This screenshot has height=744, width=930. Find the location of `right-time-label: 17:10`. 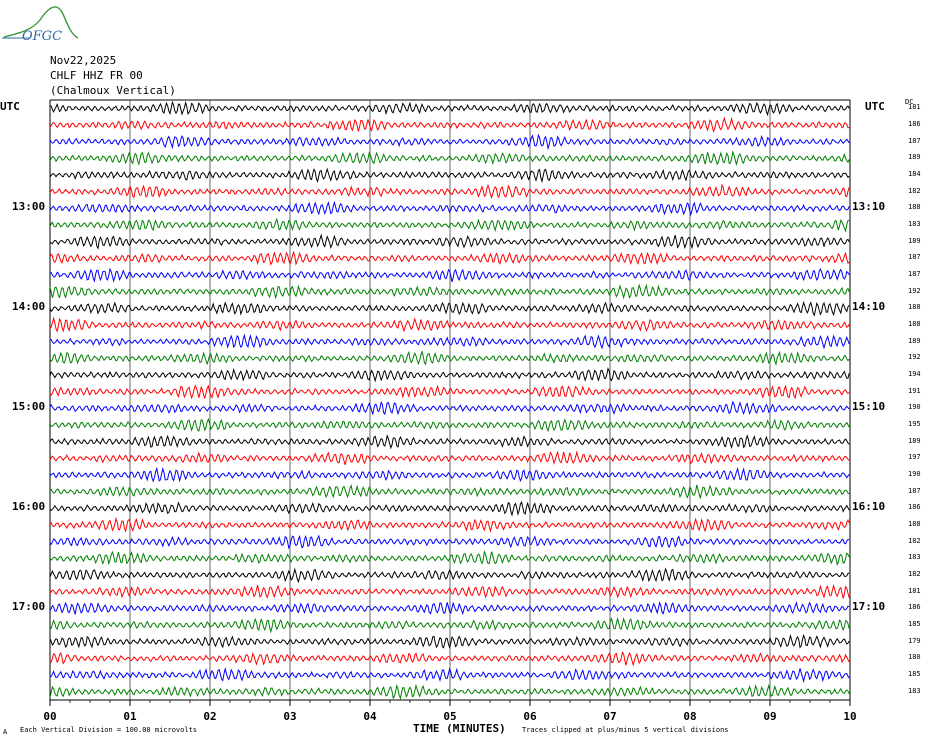

right-time-label: 17:10 is located at coordinates (869, 607).